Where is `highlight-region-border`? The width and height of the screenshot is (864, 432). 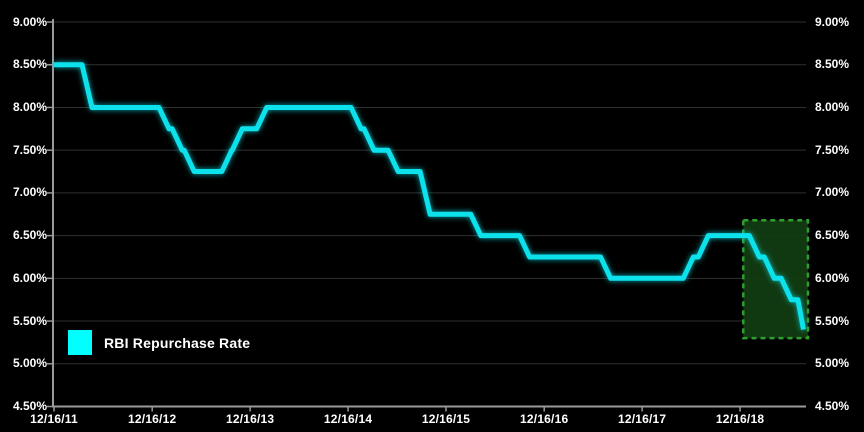 highlight-region-border is located at coordinates (776, 279).